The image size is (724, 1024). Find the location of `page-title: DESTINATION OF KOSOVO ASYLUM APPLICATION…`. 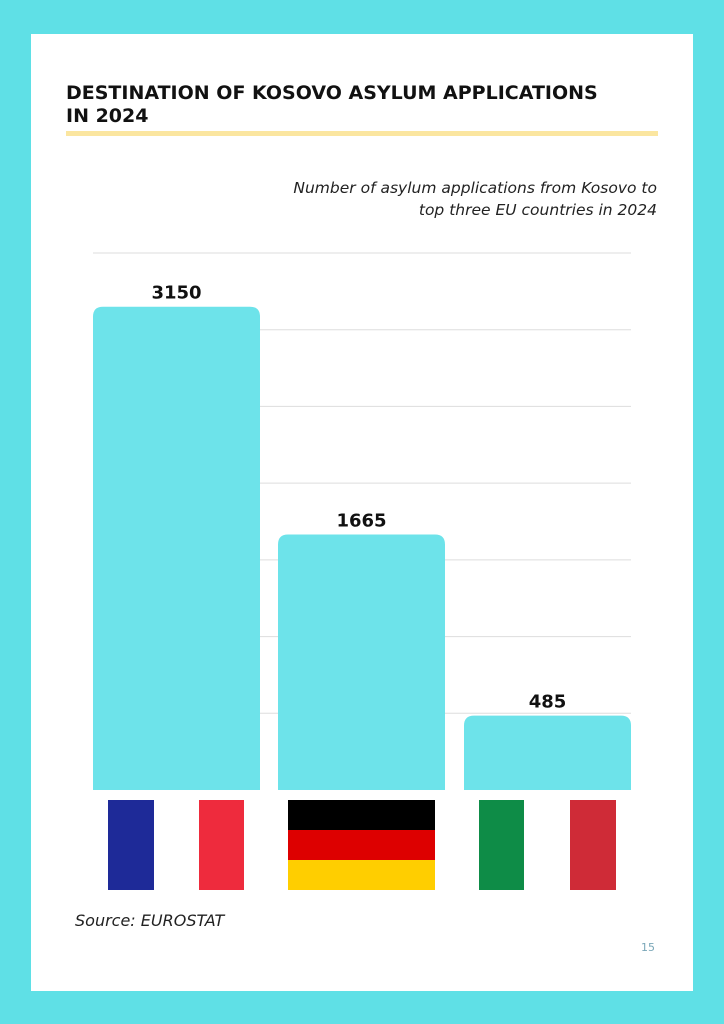

page-title: DESTINATION OF KOSOVO ASYLUM APPLICATION… is located at coordinates (332, 104).